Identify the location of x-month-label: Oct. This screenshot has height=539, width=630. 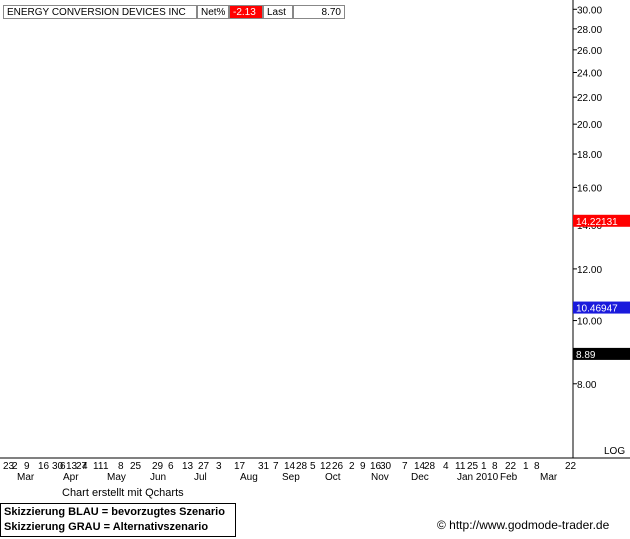
(333, 477).